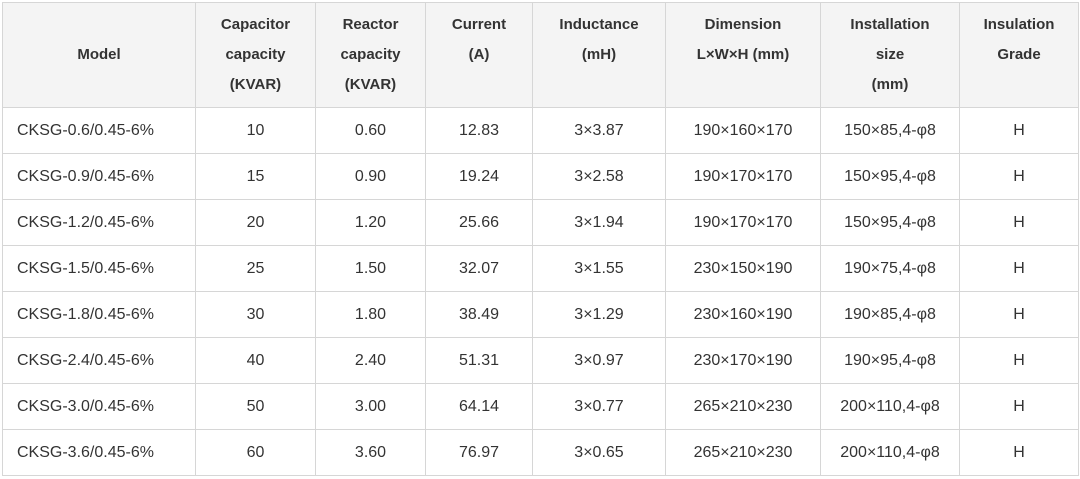  Describe the element at coordinates (743, 55) in the screenshot. I see `header-dimension: Dimension L×W×H (mm)` at that location.